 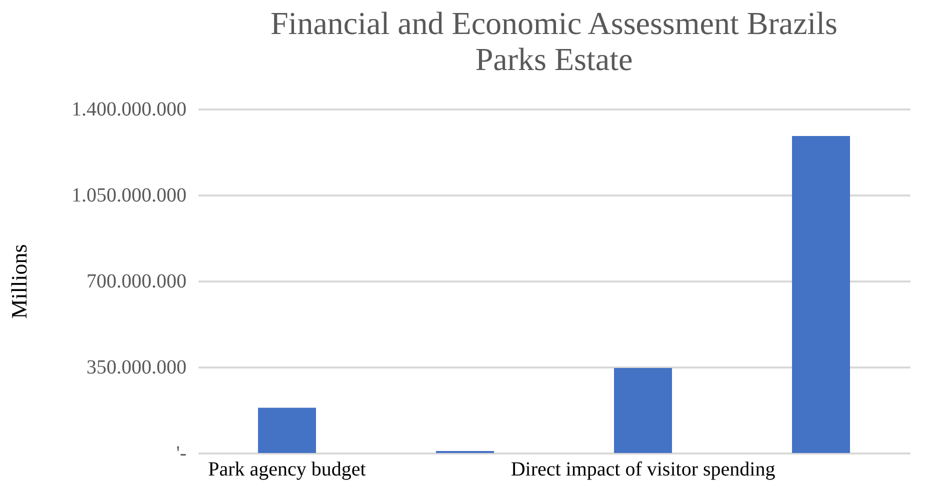 What do you see at coordinates (136, 281) in the screenshot?
I see `y-tick-label: 700.000.000` at bounding box center [136, 281].